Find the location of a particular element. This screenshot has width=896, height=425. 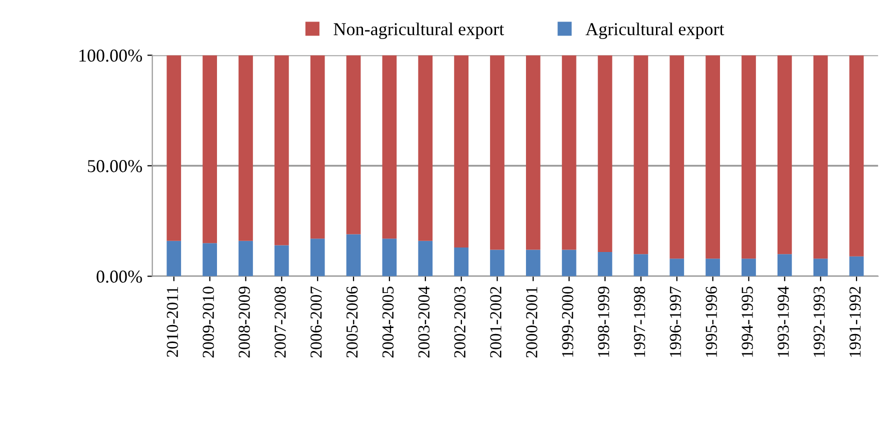

x-tick-label: 2001-2002 is located at coordinates (496, 322).